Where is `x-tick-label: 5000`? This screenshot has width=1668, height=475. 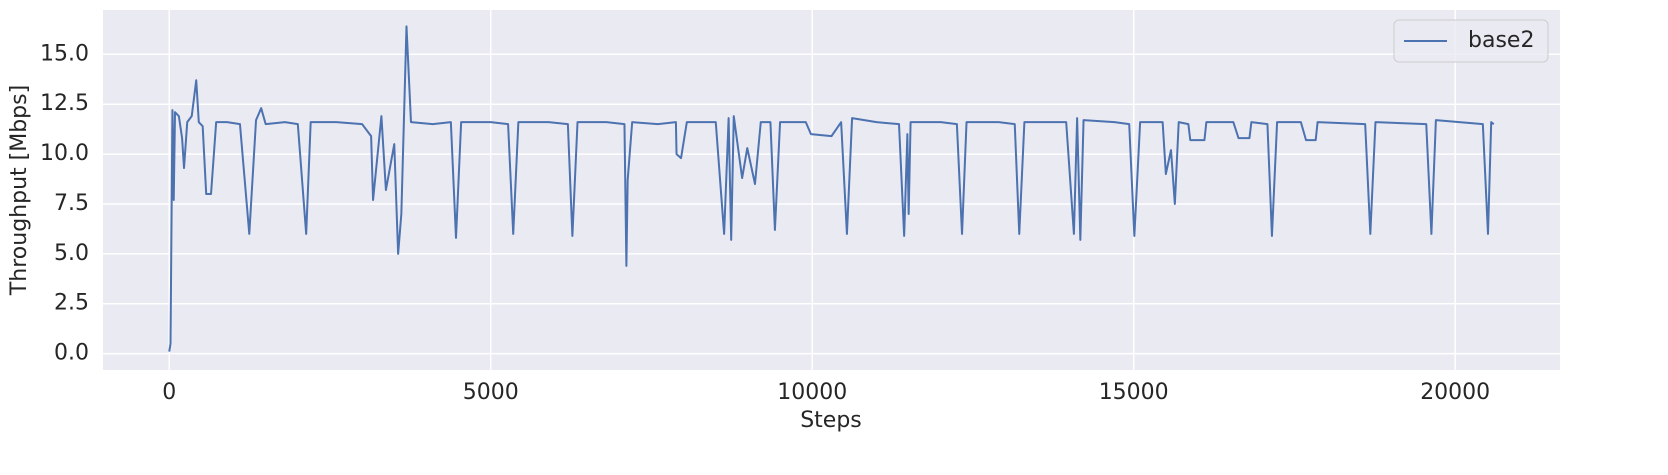 x-tick-label: 5000 is located at coordinates (491, 392).